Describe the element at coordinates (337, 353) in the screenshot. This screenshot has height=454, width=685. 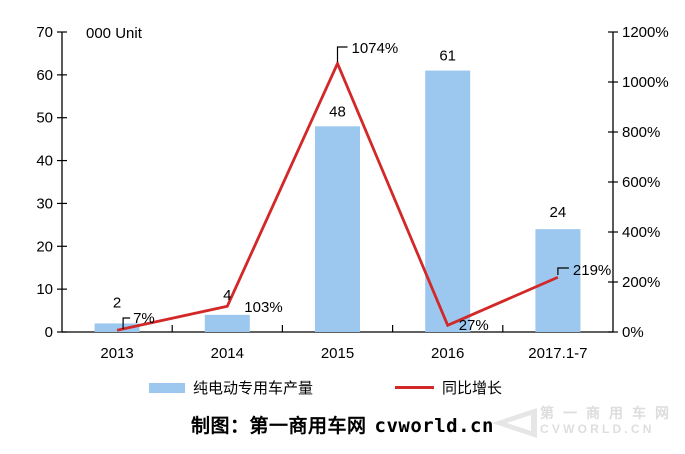
I see `x-axis-label: 2015` at that location.